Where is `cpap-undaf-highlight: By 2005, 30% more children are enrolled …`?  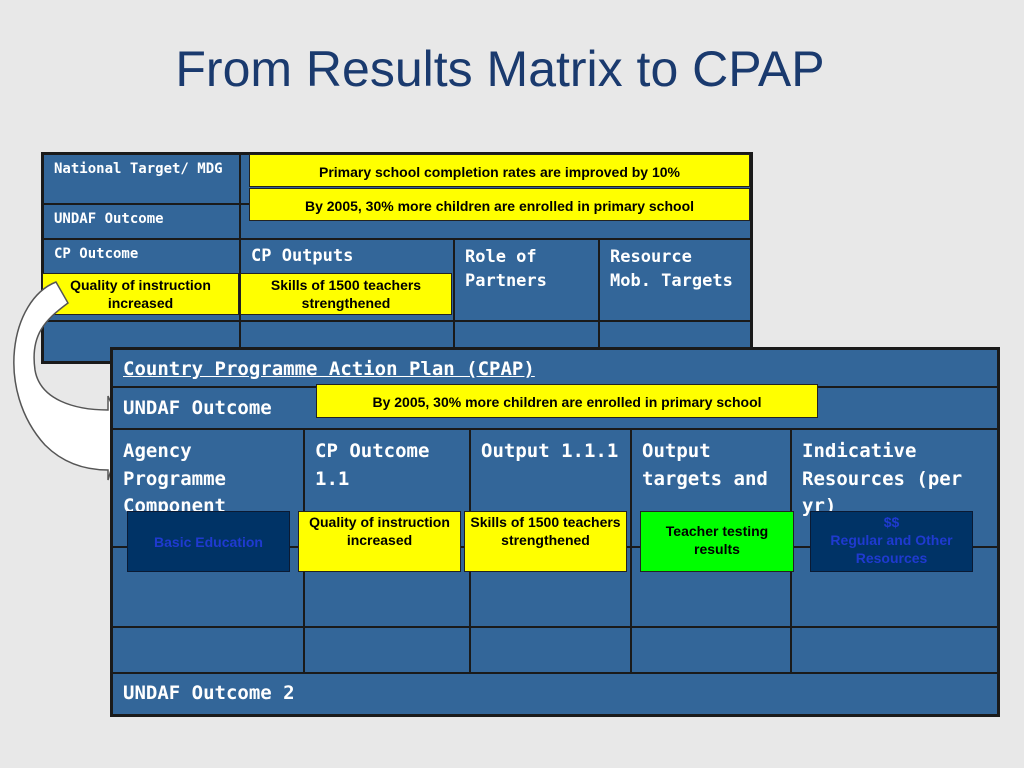 cpap-undaf-highlight: By 2005, 30% more children are enrolled … is located at coordinates (567, 401).